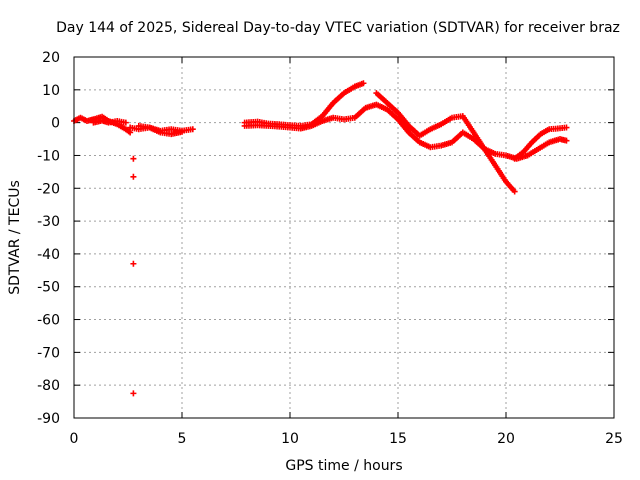 This screenshot has height=480, width=640. What do you see at coordinates (51, 58) in the screenshot?
I see `y-tick-label: 20` at bounding box center [51, 58].